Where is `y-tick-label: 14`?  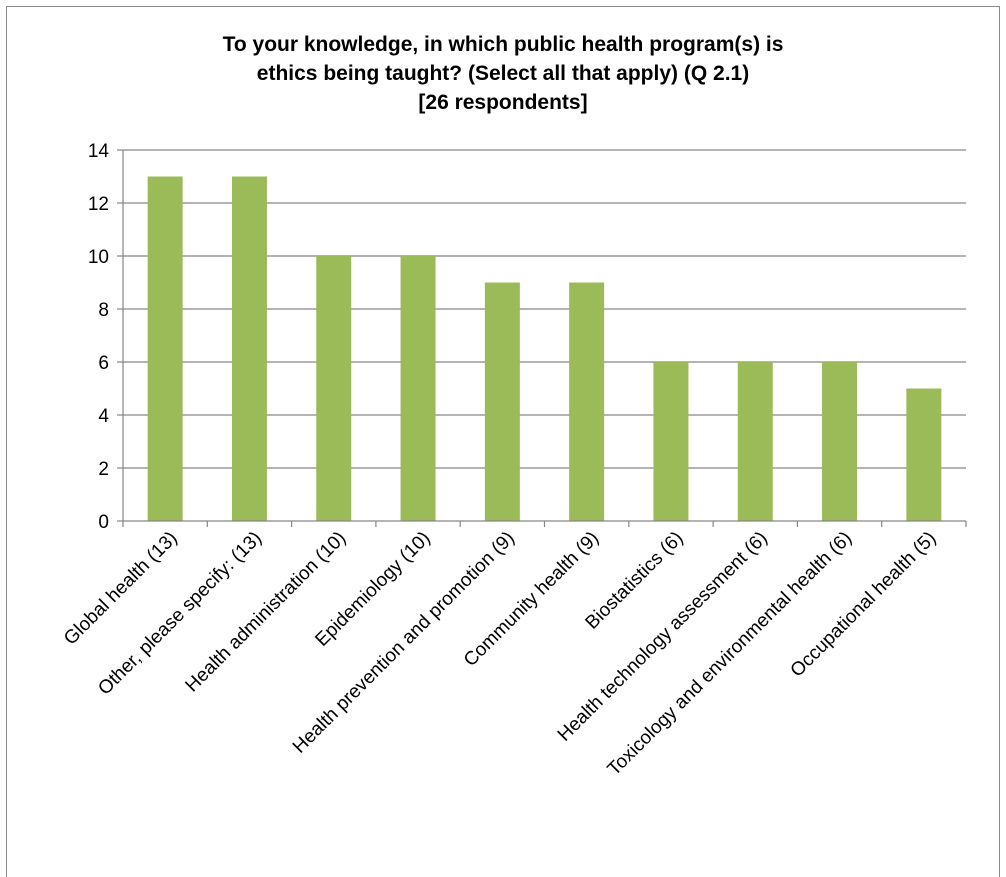
y-tick-label: 14 is located at coordinates (99, 151).